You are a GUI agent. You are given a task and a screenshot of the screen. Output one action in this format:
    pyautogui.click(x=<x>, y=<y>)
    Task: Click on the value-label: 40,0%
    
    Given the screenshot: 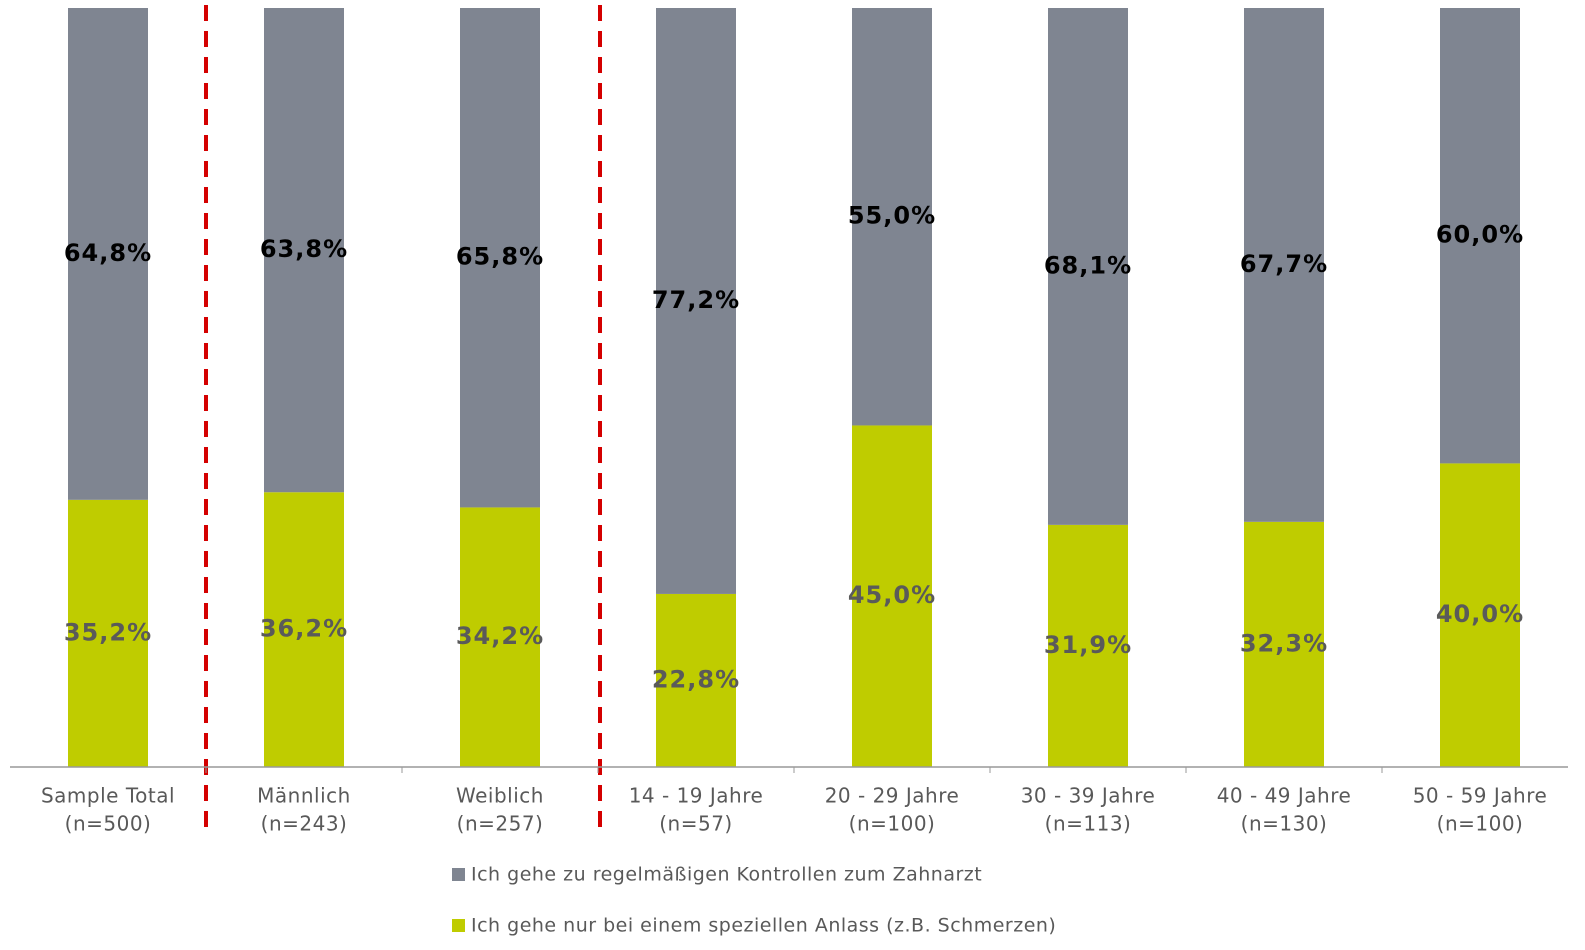 What is the action you would take?
    pyautogui.click(x=1480, y=614)
    